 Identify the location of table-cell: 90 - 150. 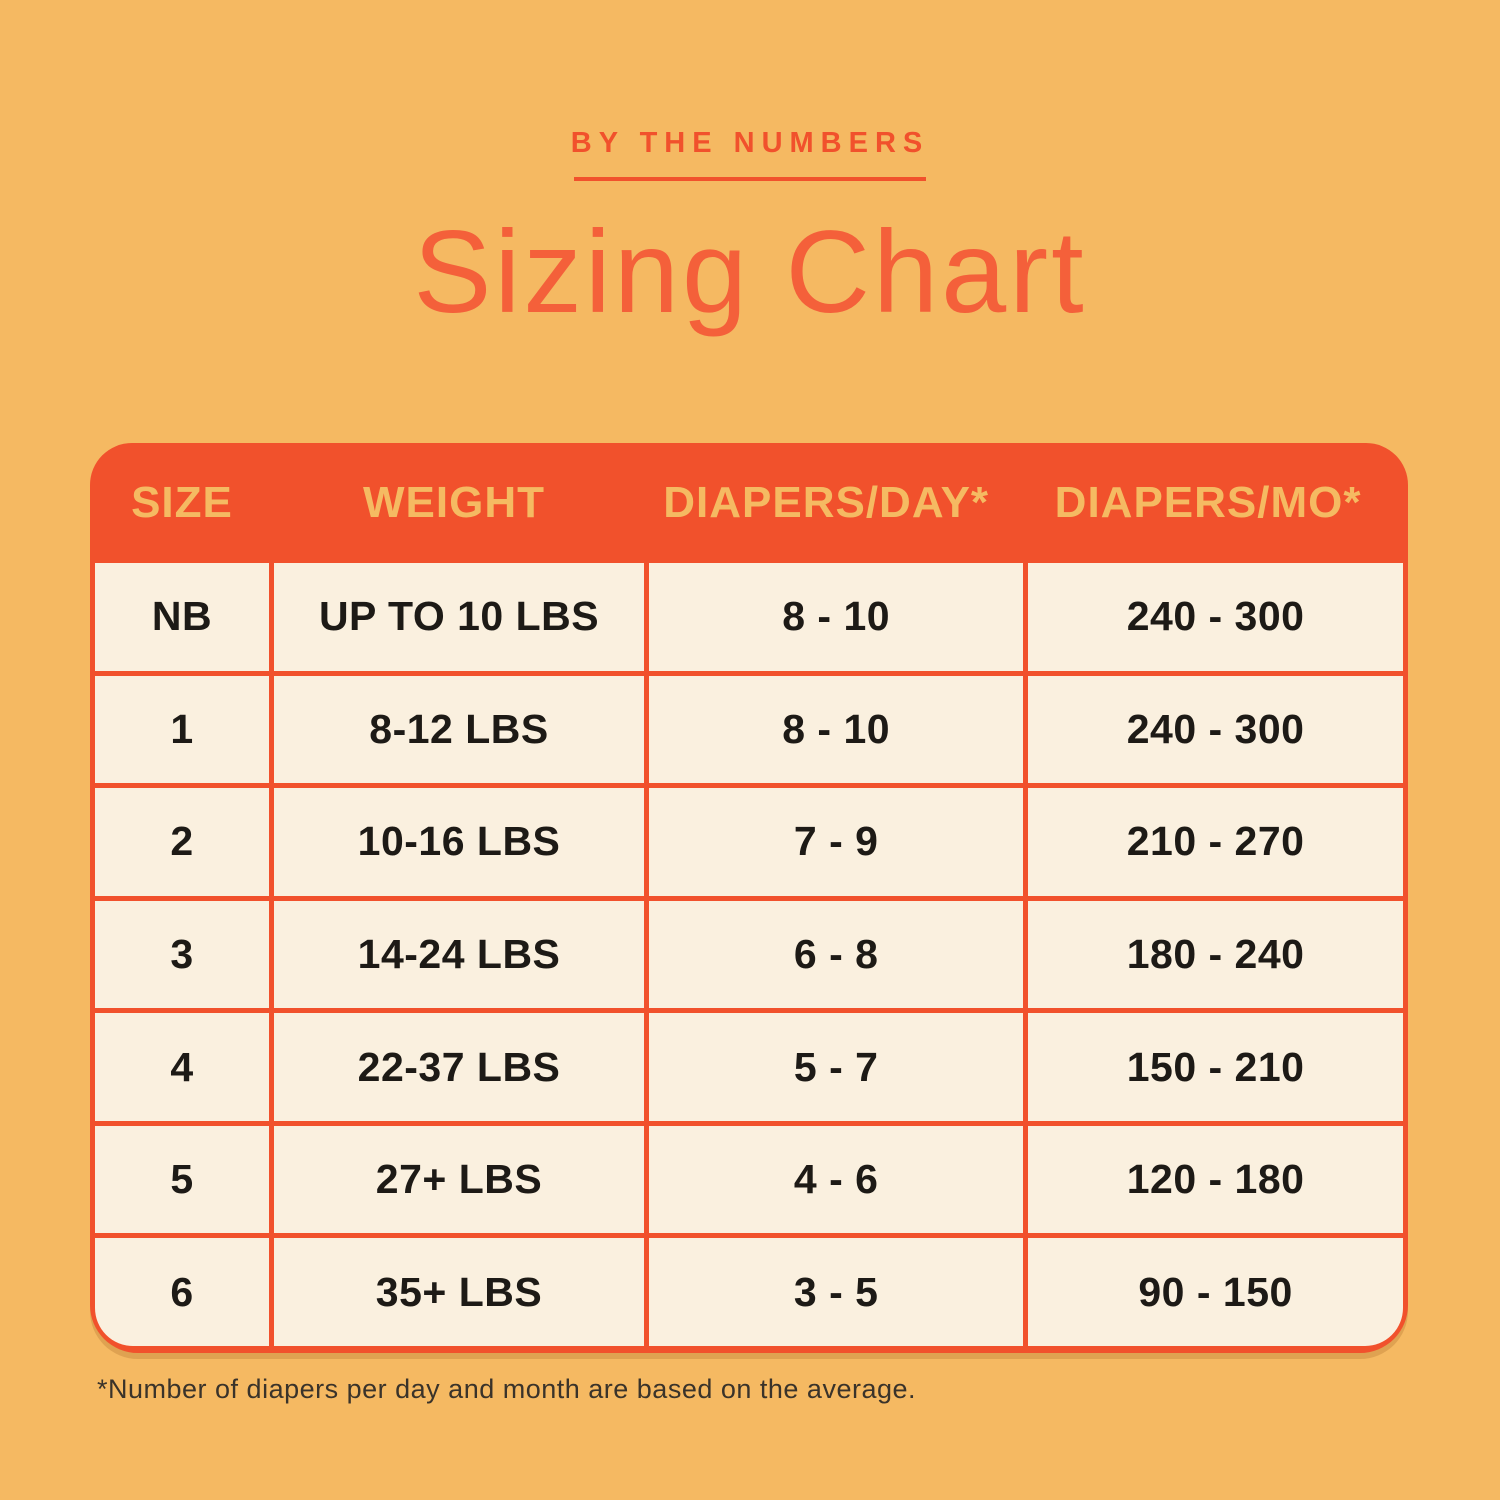
(1215, 1292).